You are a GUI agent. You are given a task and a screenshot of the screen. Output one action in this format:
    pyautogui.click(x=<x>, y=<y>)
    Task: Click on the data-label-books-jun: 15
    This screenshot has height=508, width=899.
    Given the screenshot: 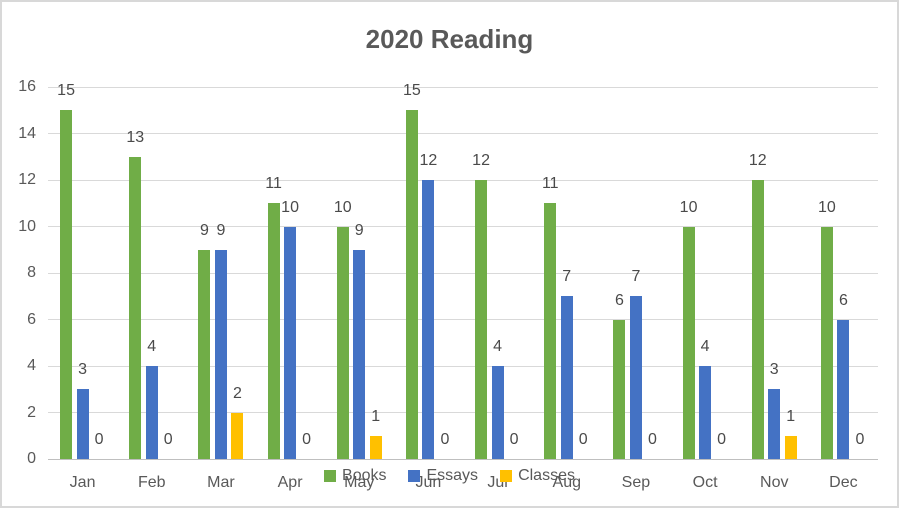 What is the action you would take?
    pyautogui.click(x=412, y=91)
    